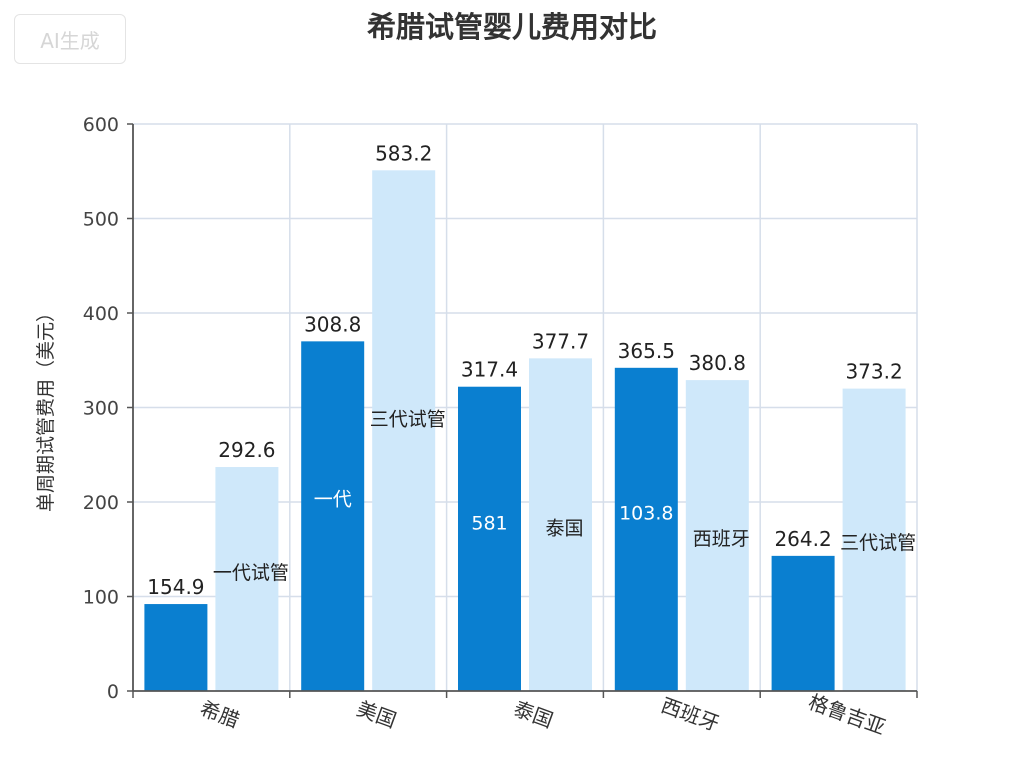  I want to click on y-tick-label: 0, so click(113, 692).